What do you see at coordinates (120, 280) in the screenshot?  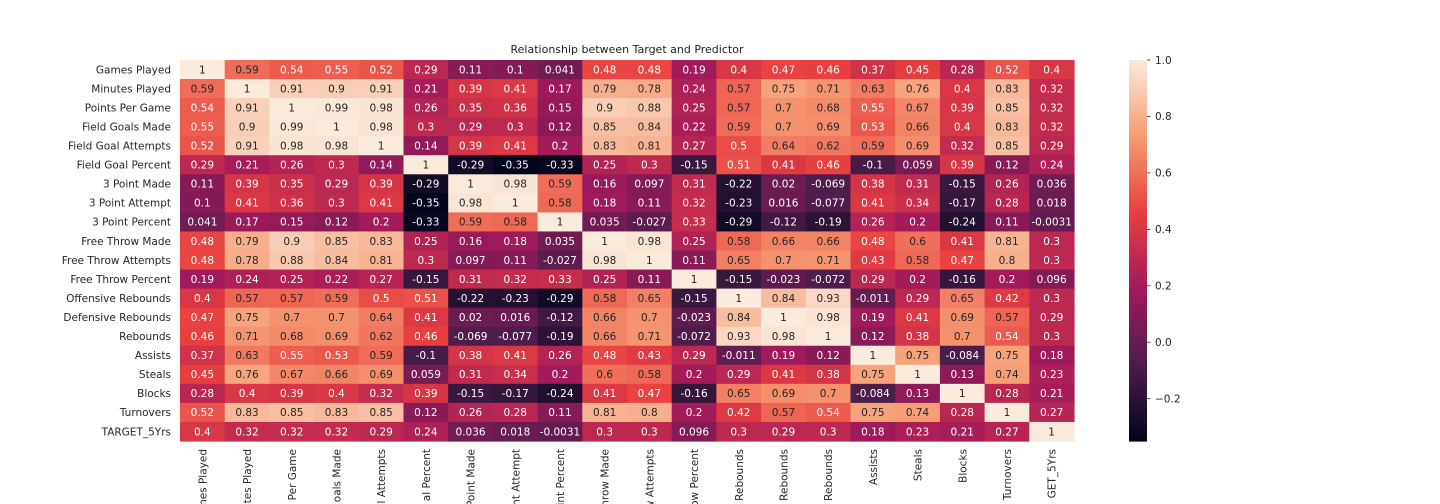 I see `row-label: Free Throw Percent` at bounding box center [120, 280].